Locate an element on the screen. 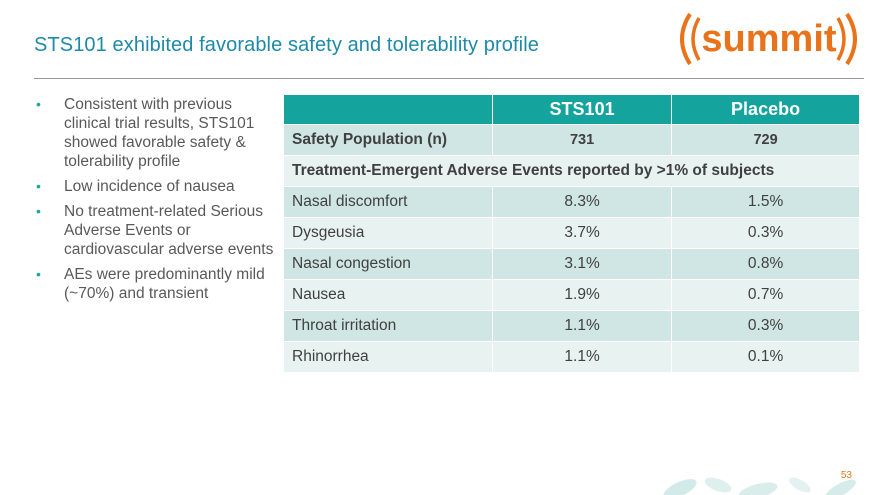 Image resolution: width=880 pixels, height=495 pixels. table-row: Rhinorrhea 1.1% 0.1% is located at coordinates (571, 357).